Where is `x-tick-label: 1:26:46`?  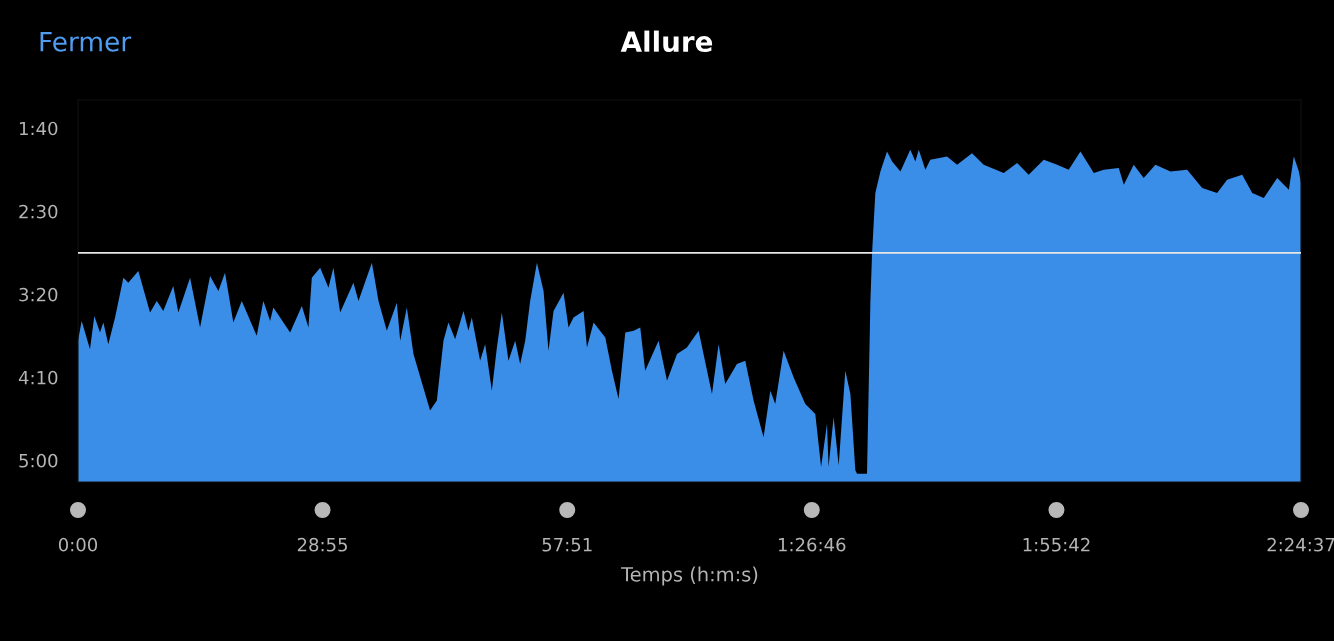
x-tick-label: 1:26:46 is located at coordinates (812, 544).